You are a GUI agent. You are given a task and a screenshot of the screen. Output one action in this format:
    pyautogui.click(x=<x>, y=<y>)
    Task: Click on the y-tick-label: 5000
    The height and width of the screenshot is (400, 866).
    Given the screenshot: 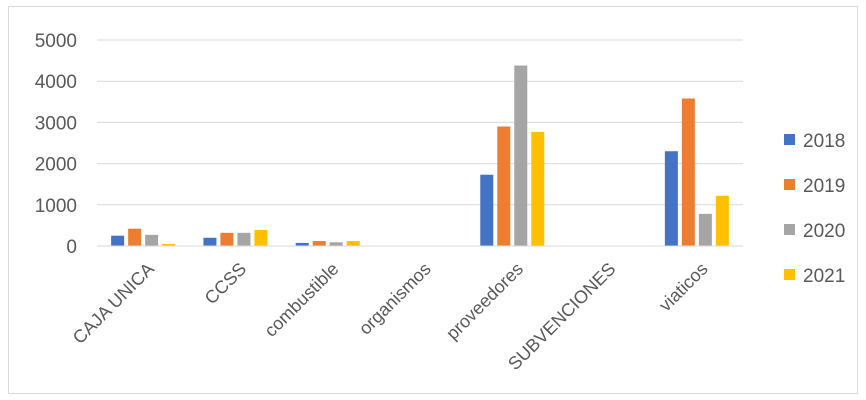 What is the action you would take?
    pyautogui.click(x=56, y=41)
    